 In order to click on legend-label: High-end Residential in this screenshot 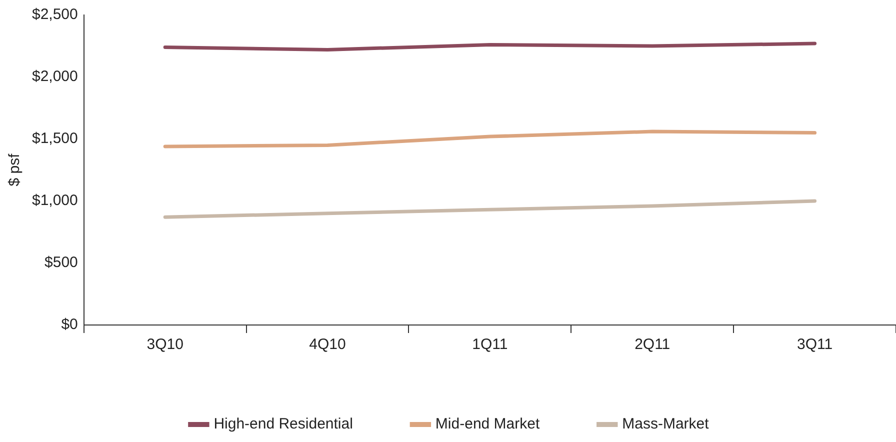, I will do `click(283, 424)`.